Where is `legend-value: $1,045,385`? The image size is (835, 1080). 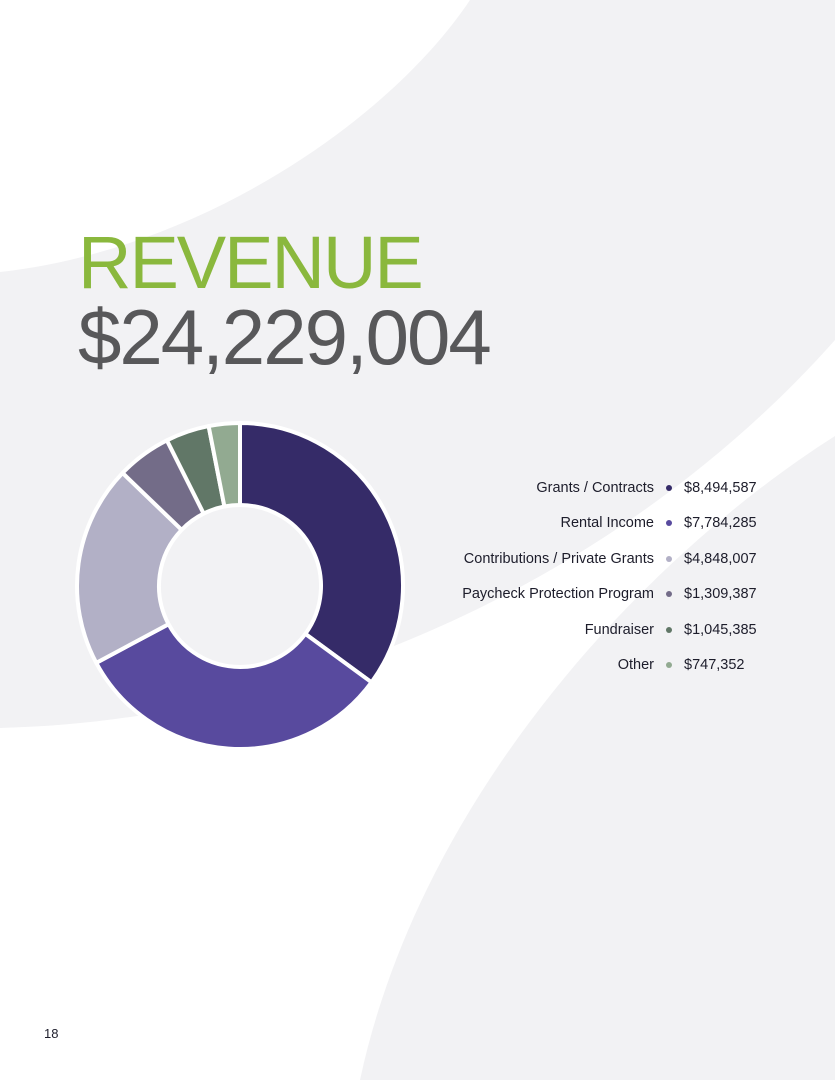
legend-value: $1,045,385 is located at coordinates (720, 629).